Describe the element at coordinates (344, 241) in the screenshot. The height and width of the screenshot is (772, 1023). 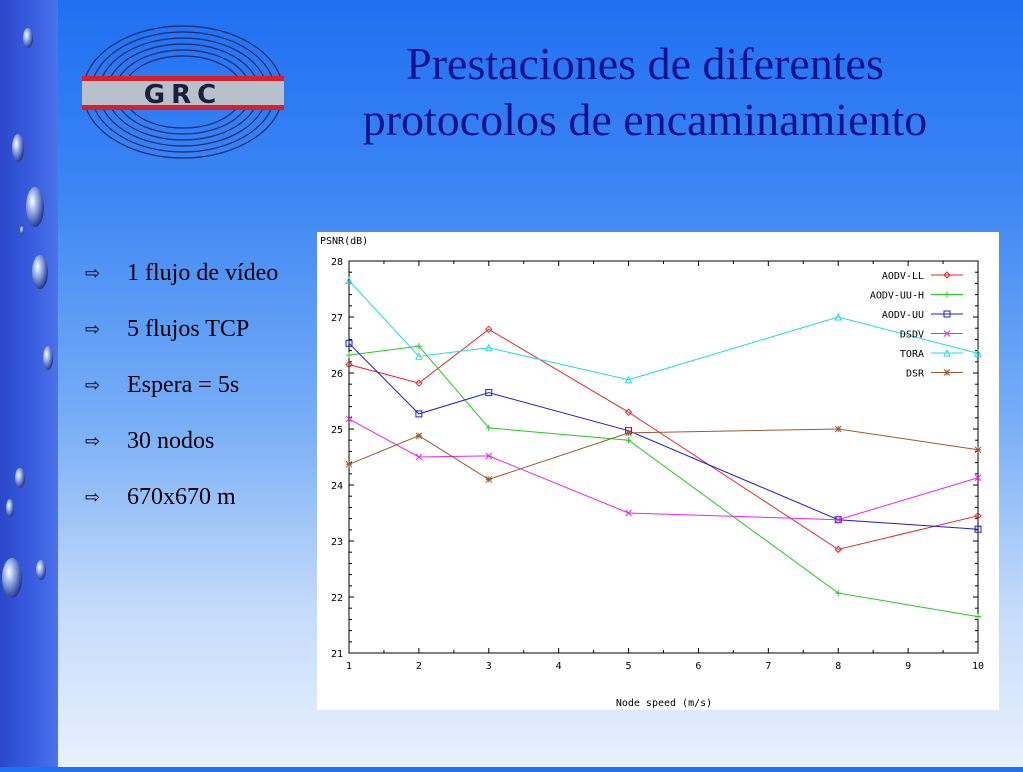
I see `y-axis-label: PSNR(dB)` at that location.